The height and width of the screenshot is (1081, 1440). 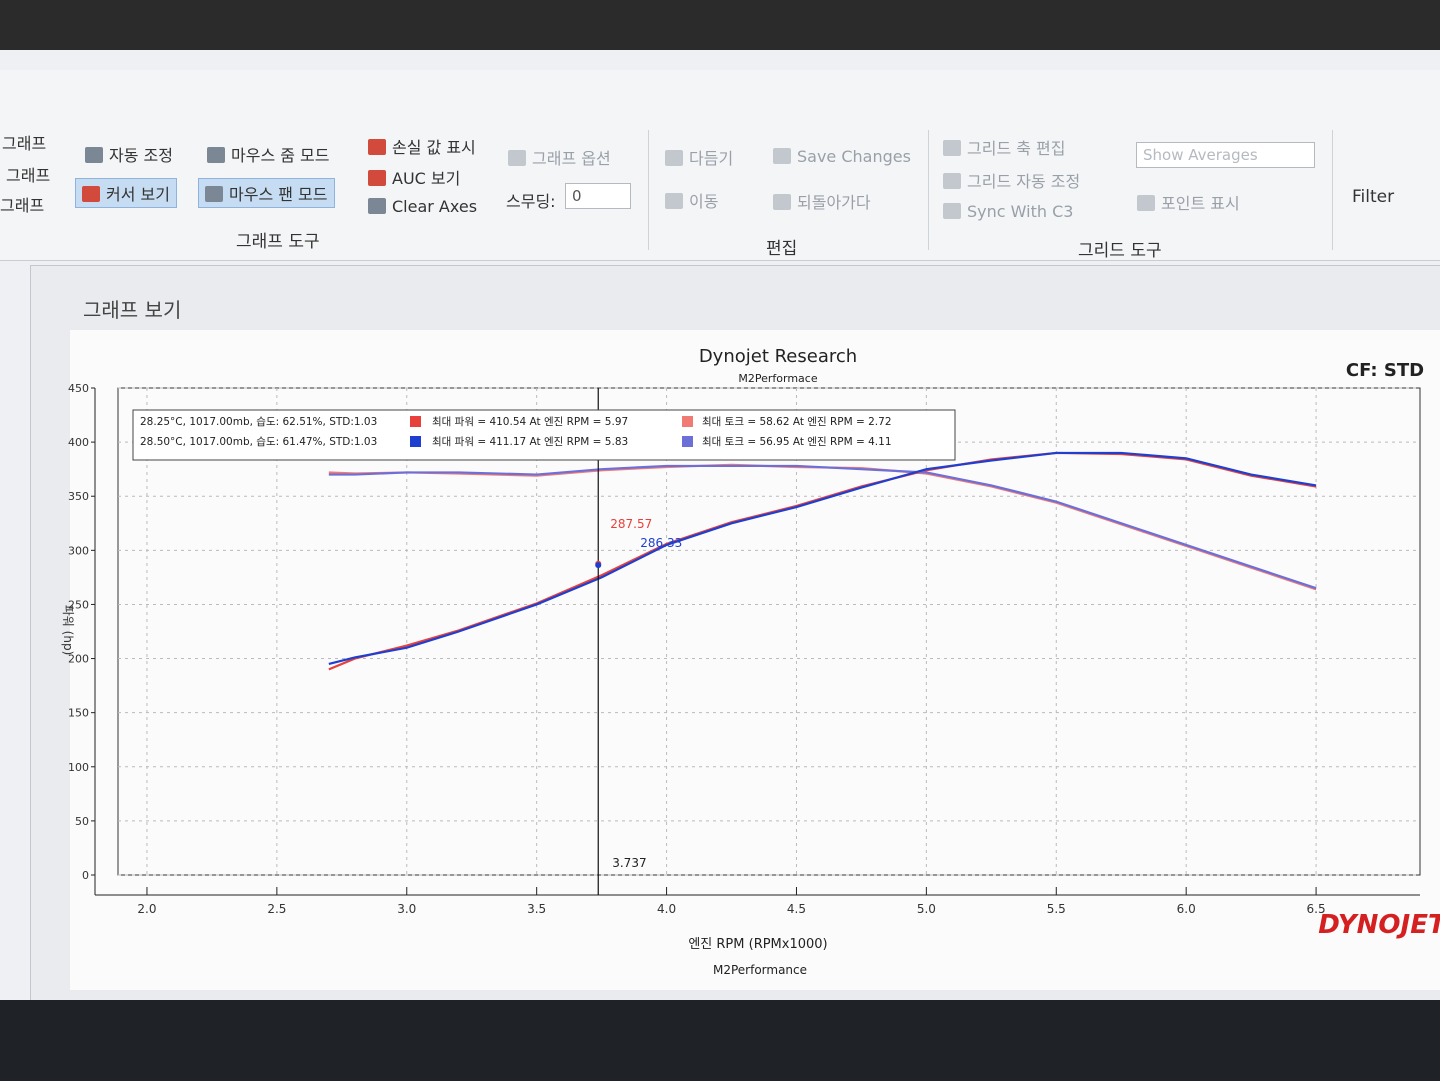 What do you see at coordinates (78, 604) in the screenshot?
I see `y-tick-label: 250` at bounding box center [78, 604].